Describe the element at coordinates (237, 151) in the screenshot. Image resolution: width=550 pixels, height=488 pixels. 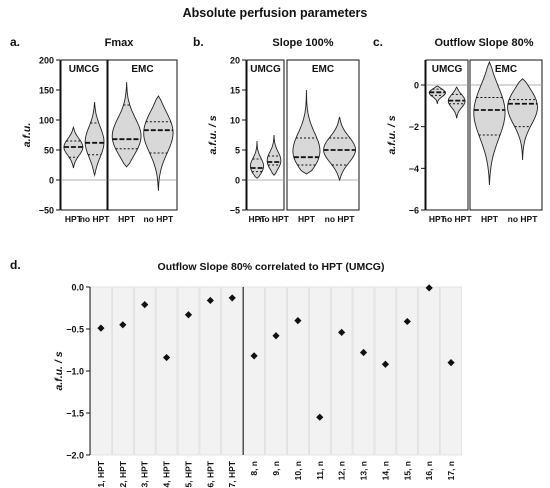
I see `y-tick-label: 5` at that location.